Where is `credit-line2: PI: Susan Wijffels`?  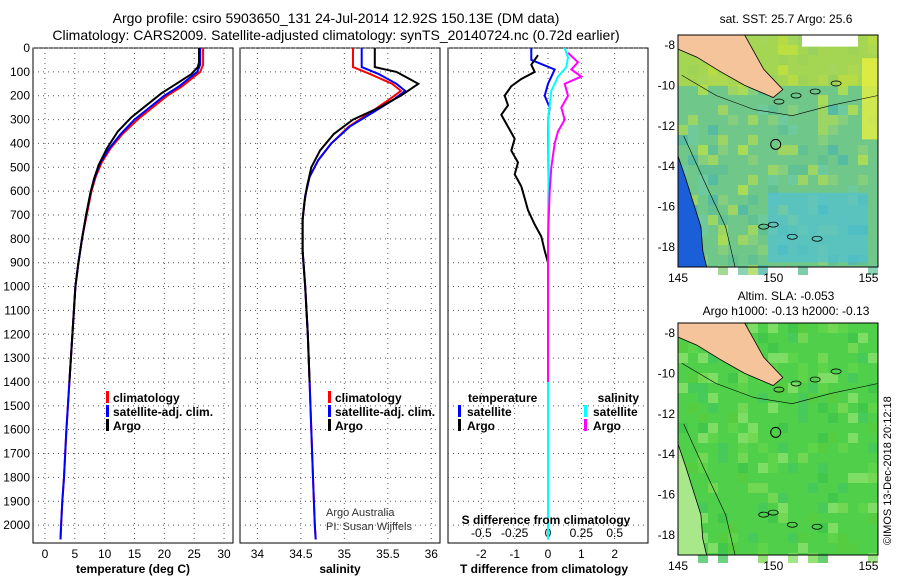 credit-line2: PI: Susan Wijffels is located at coordinates (369, 527).